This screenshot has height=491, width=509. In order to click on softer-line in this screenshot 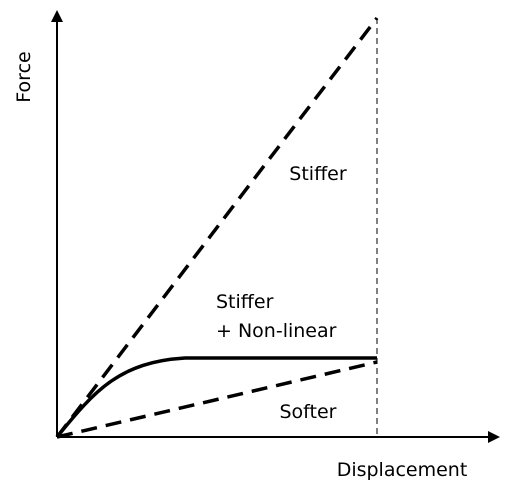, I will do `click(217, 399)`.